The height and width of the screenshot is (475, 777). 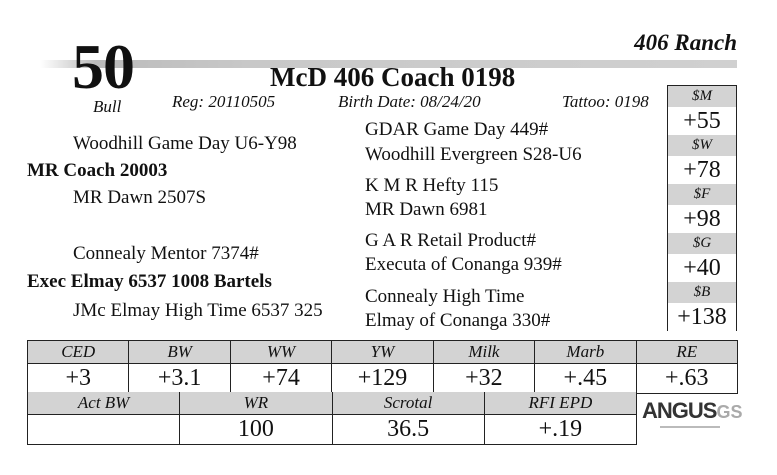 What do you see at coordinates (382, 352) in the screenshot?
I see `epd-label: YW` at bounding box center [382, 352].